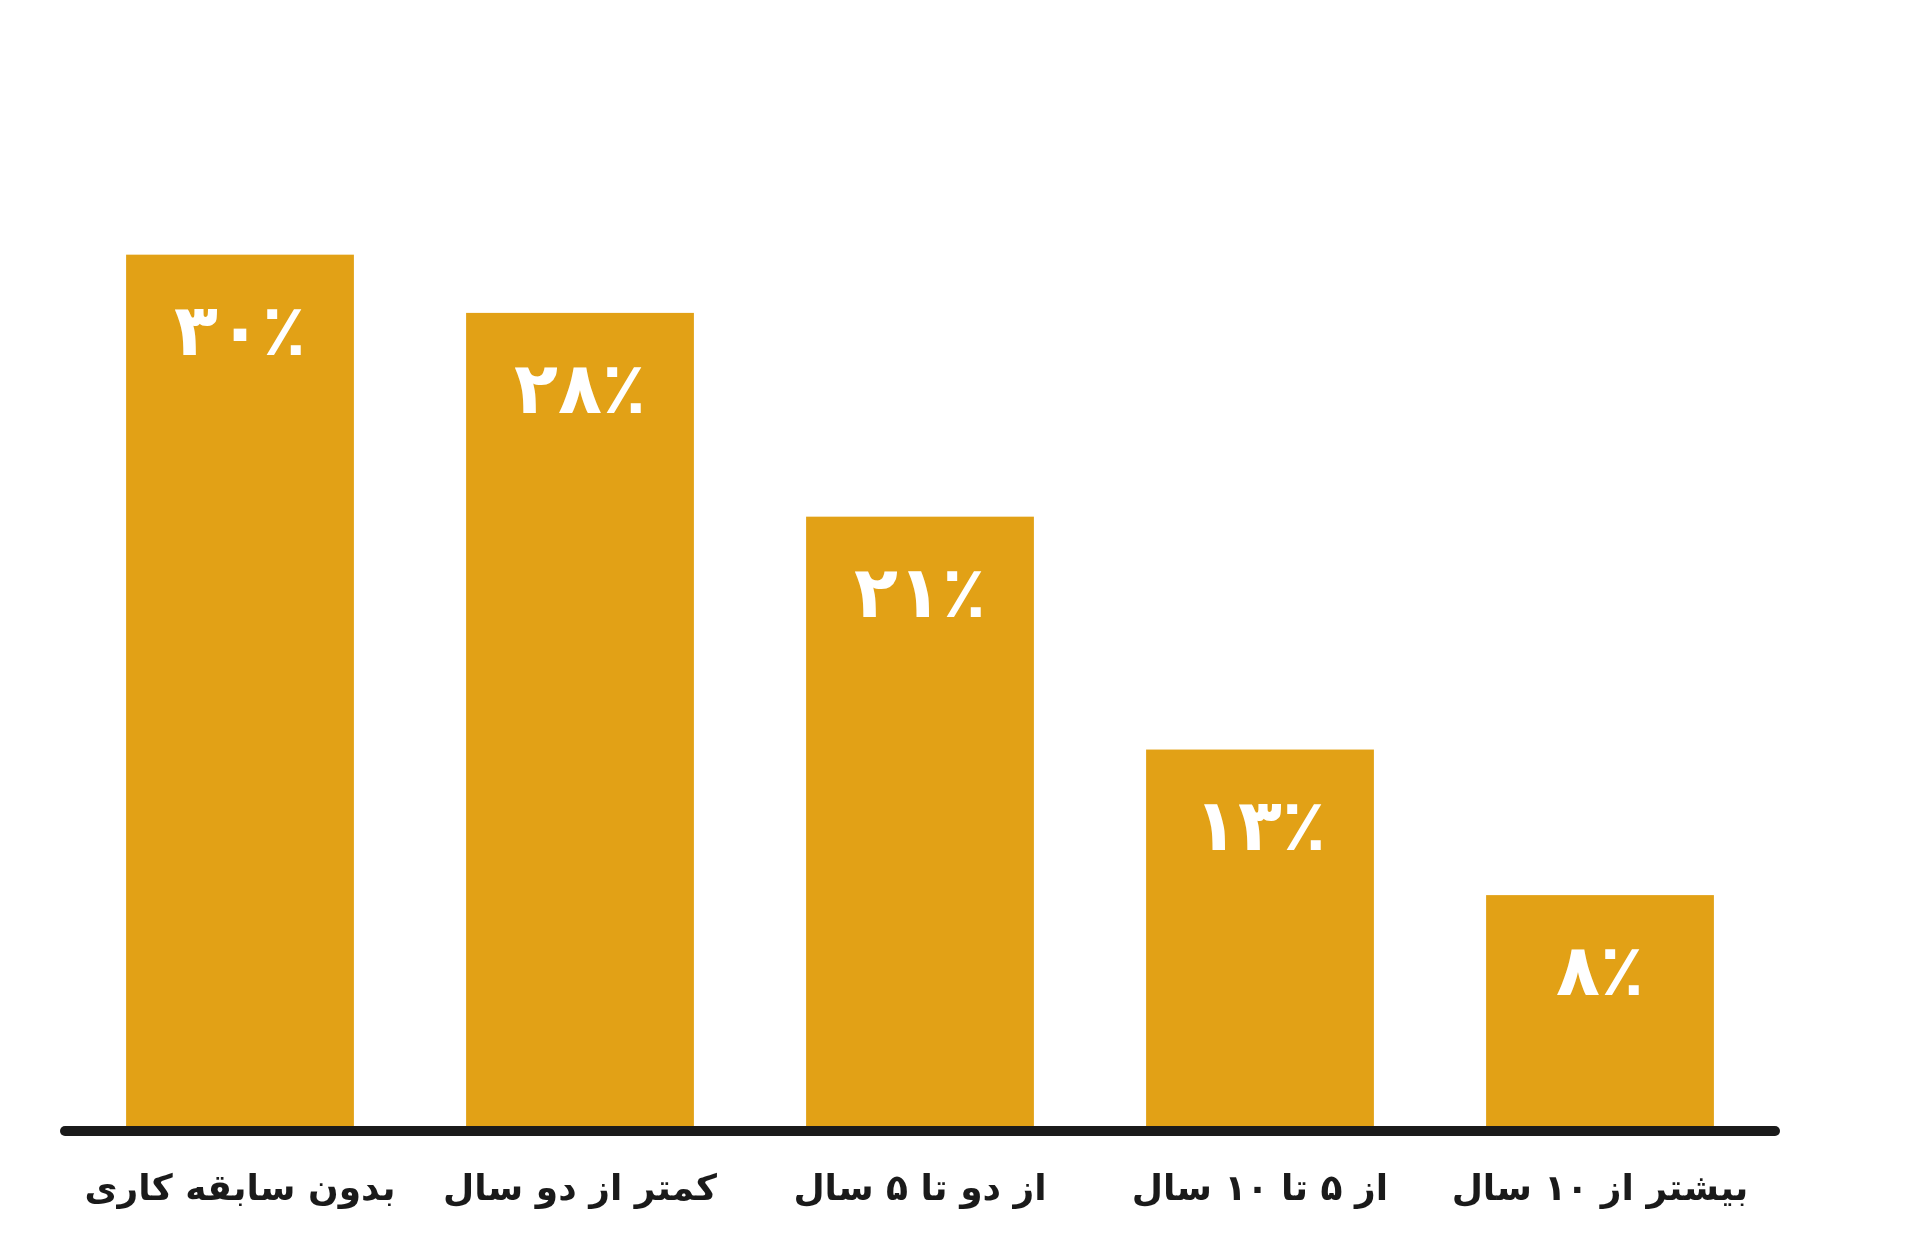  I want to click on x-tick-label: بیشتر از ۱۰ سال, so click(1600, 1188).